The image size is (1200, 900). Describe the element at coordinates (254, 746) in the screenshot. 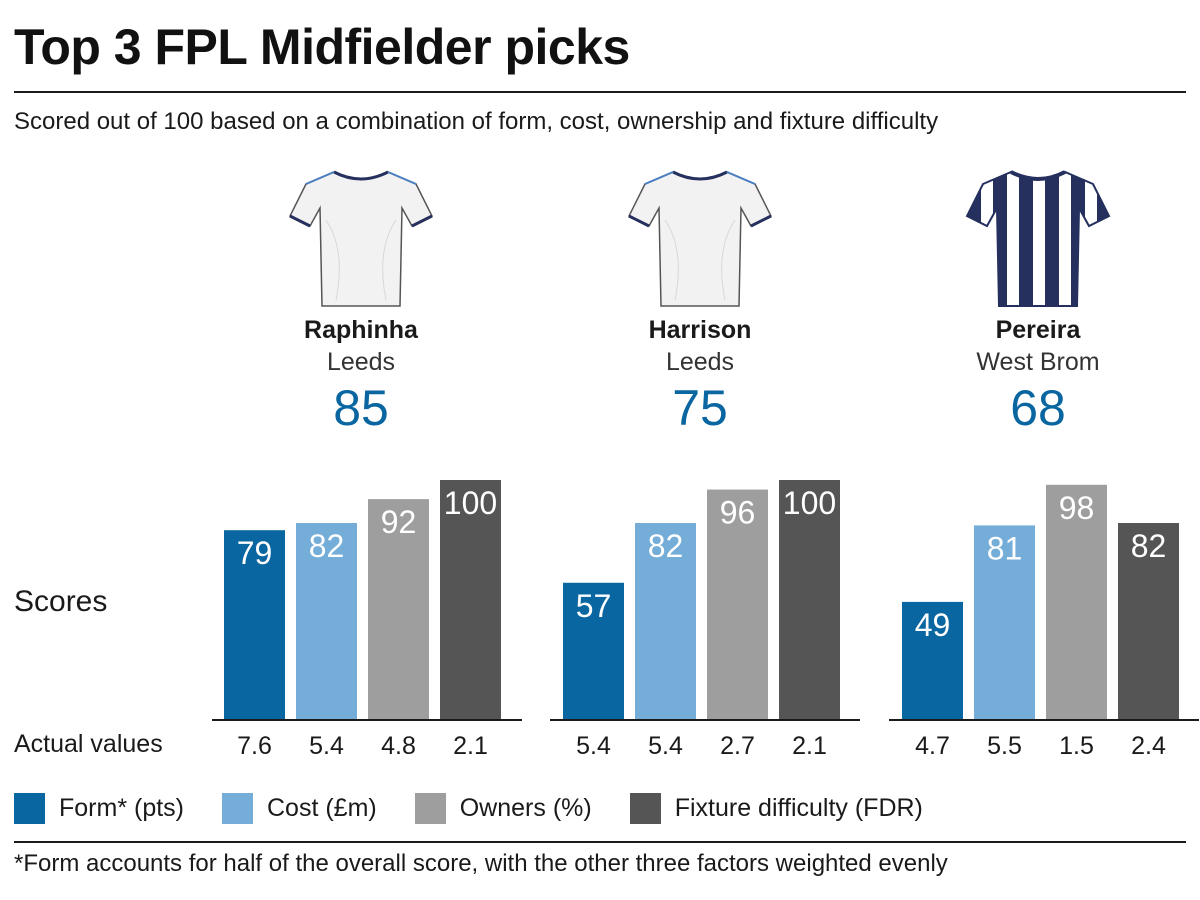

I see `actual-value-label: 7.6` at that location.